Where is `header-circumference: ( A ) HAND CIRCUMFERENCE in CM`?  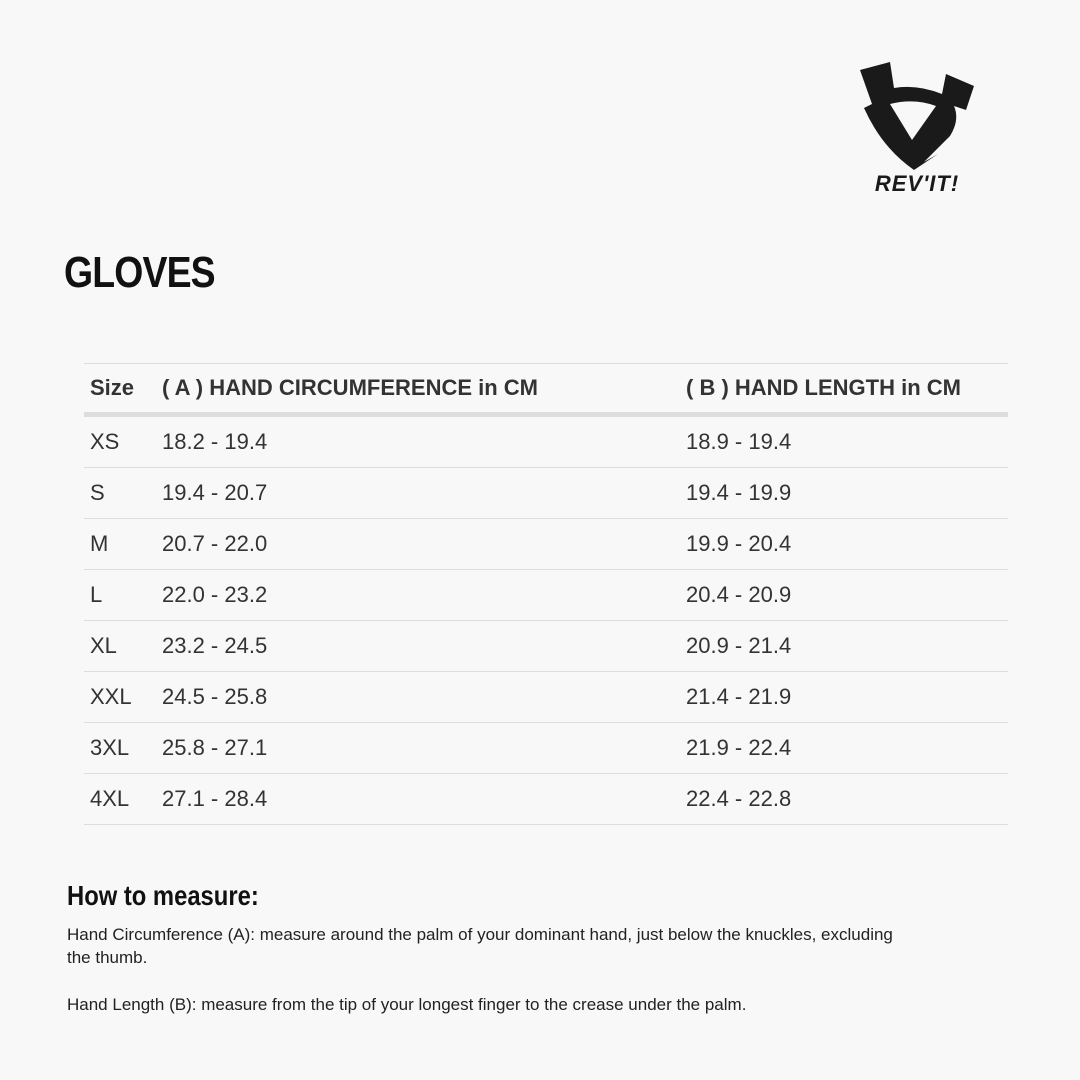
header-circumference: ( A ) HAND CIRCUMFERENCE in CM is located at coordinates (350, 387).